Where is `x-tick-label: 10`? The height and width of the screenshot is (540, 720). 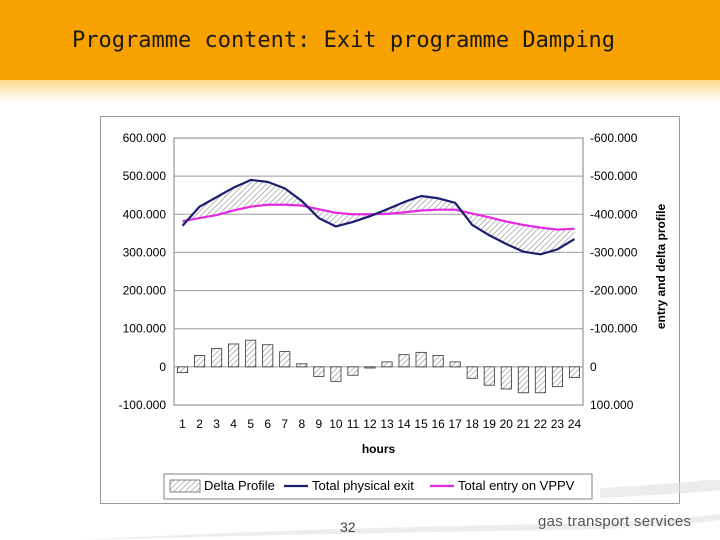 x-tick-label: 10 is located at coordinates (336, 424).